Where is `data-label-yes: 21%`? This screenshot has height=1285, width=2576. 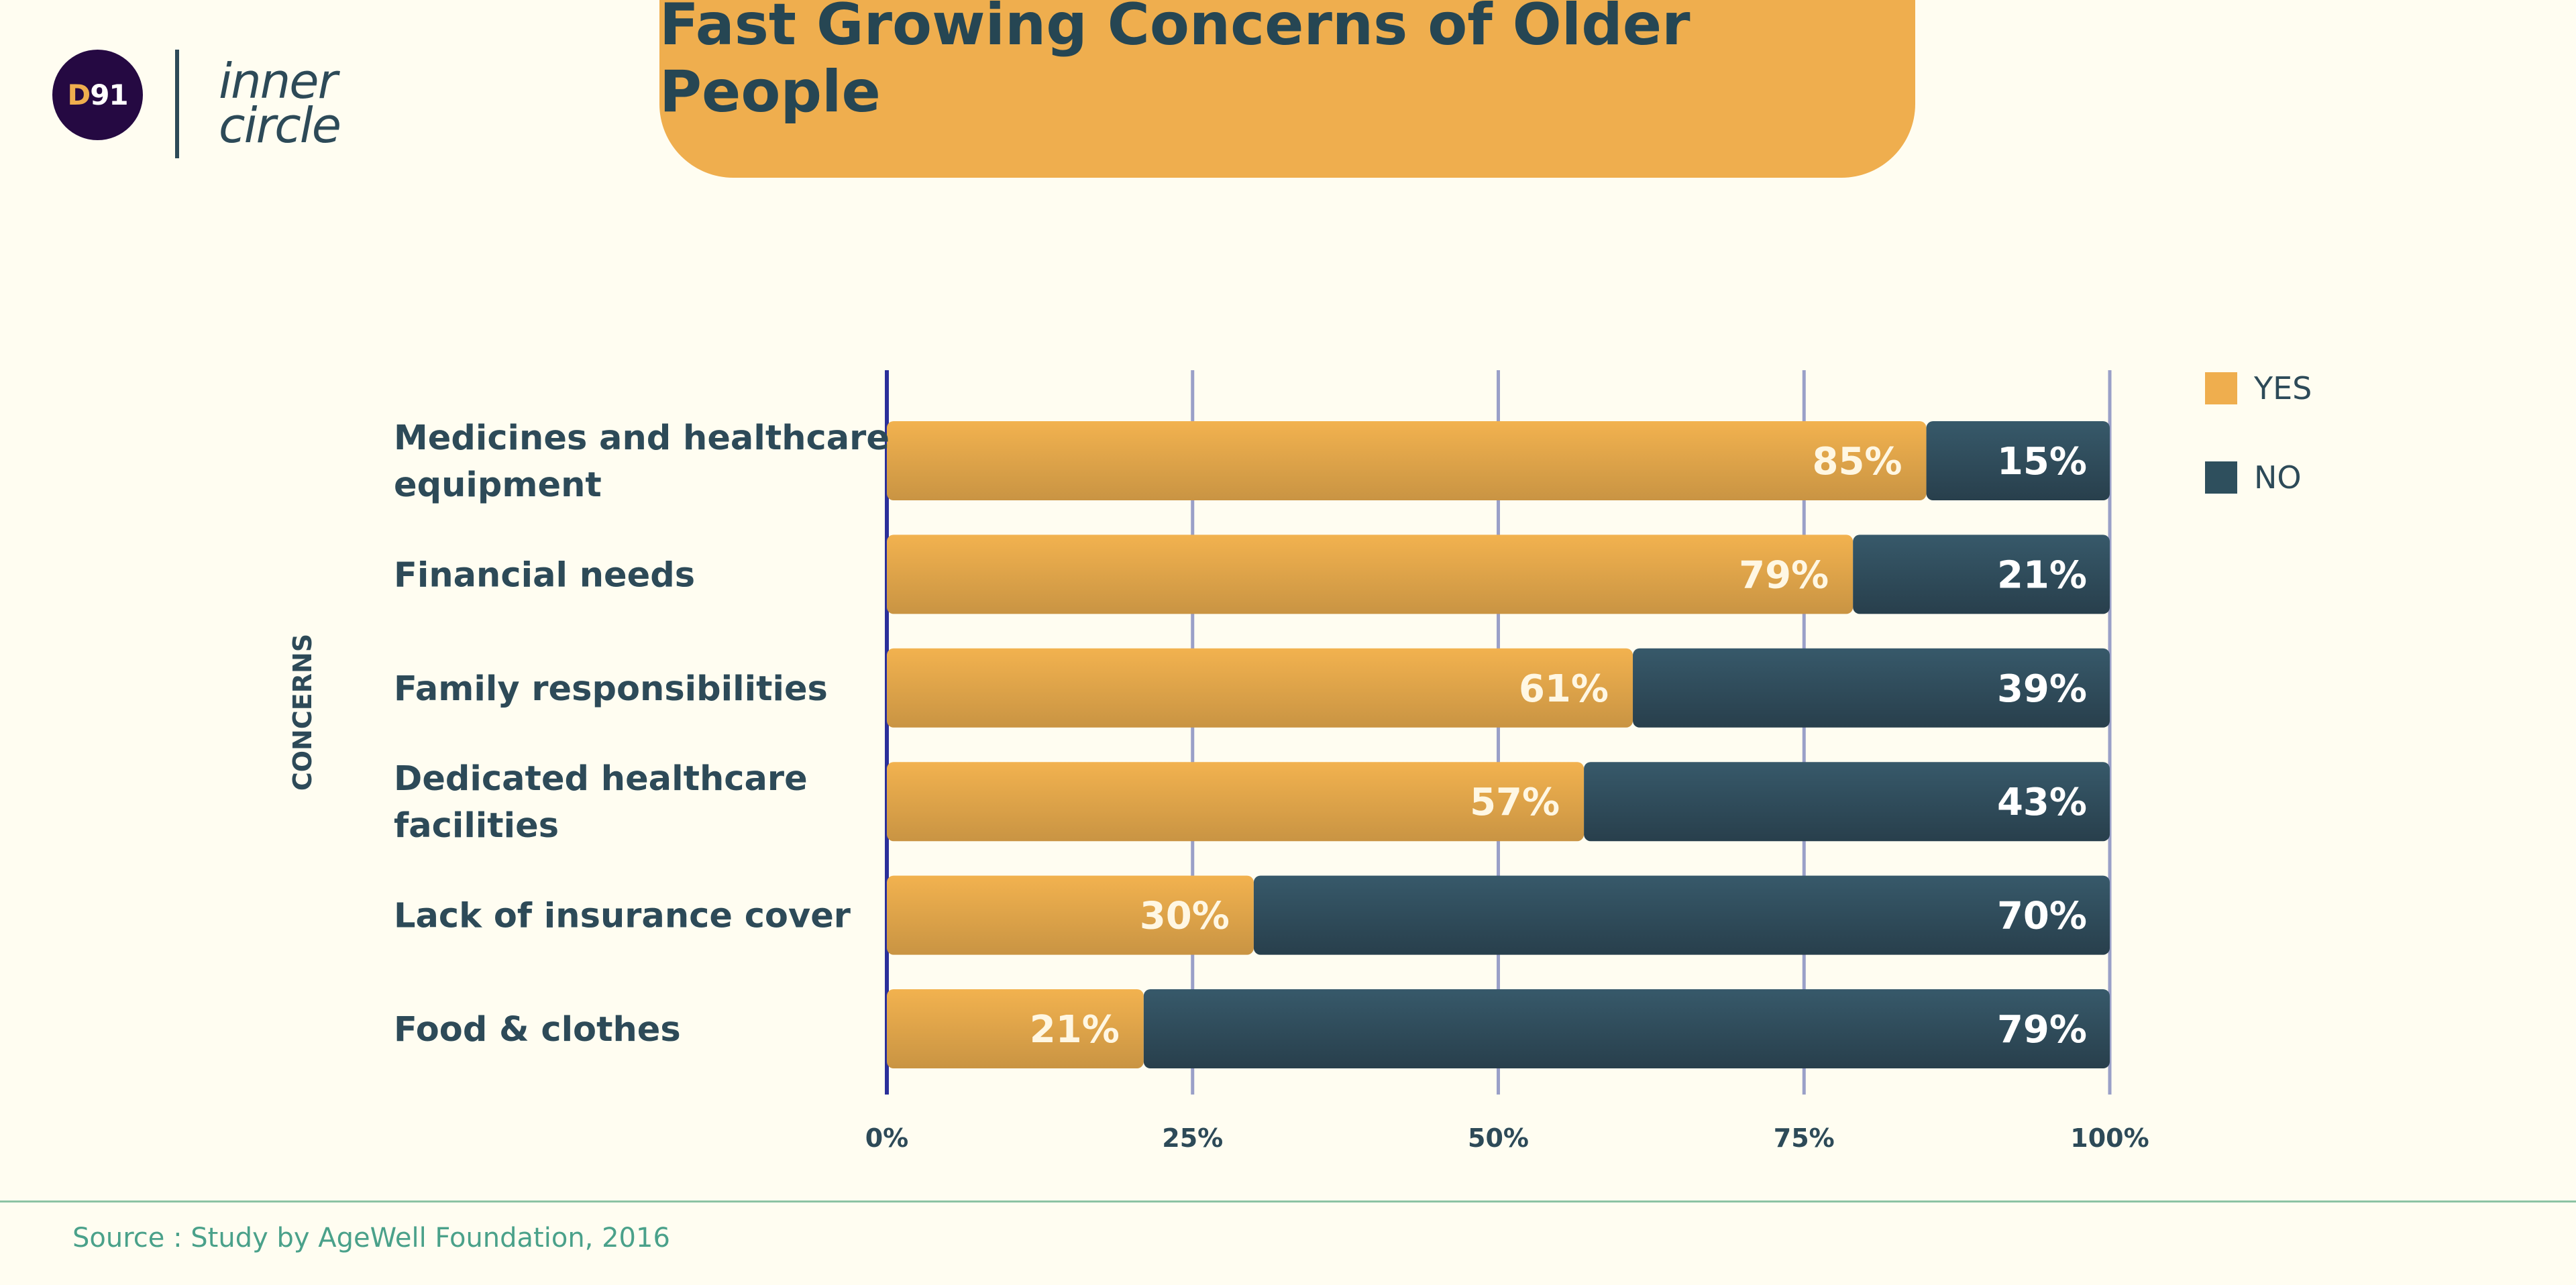
data-label-yes: 21% is located at coordinates (1075, 1030).